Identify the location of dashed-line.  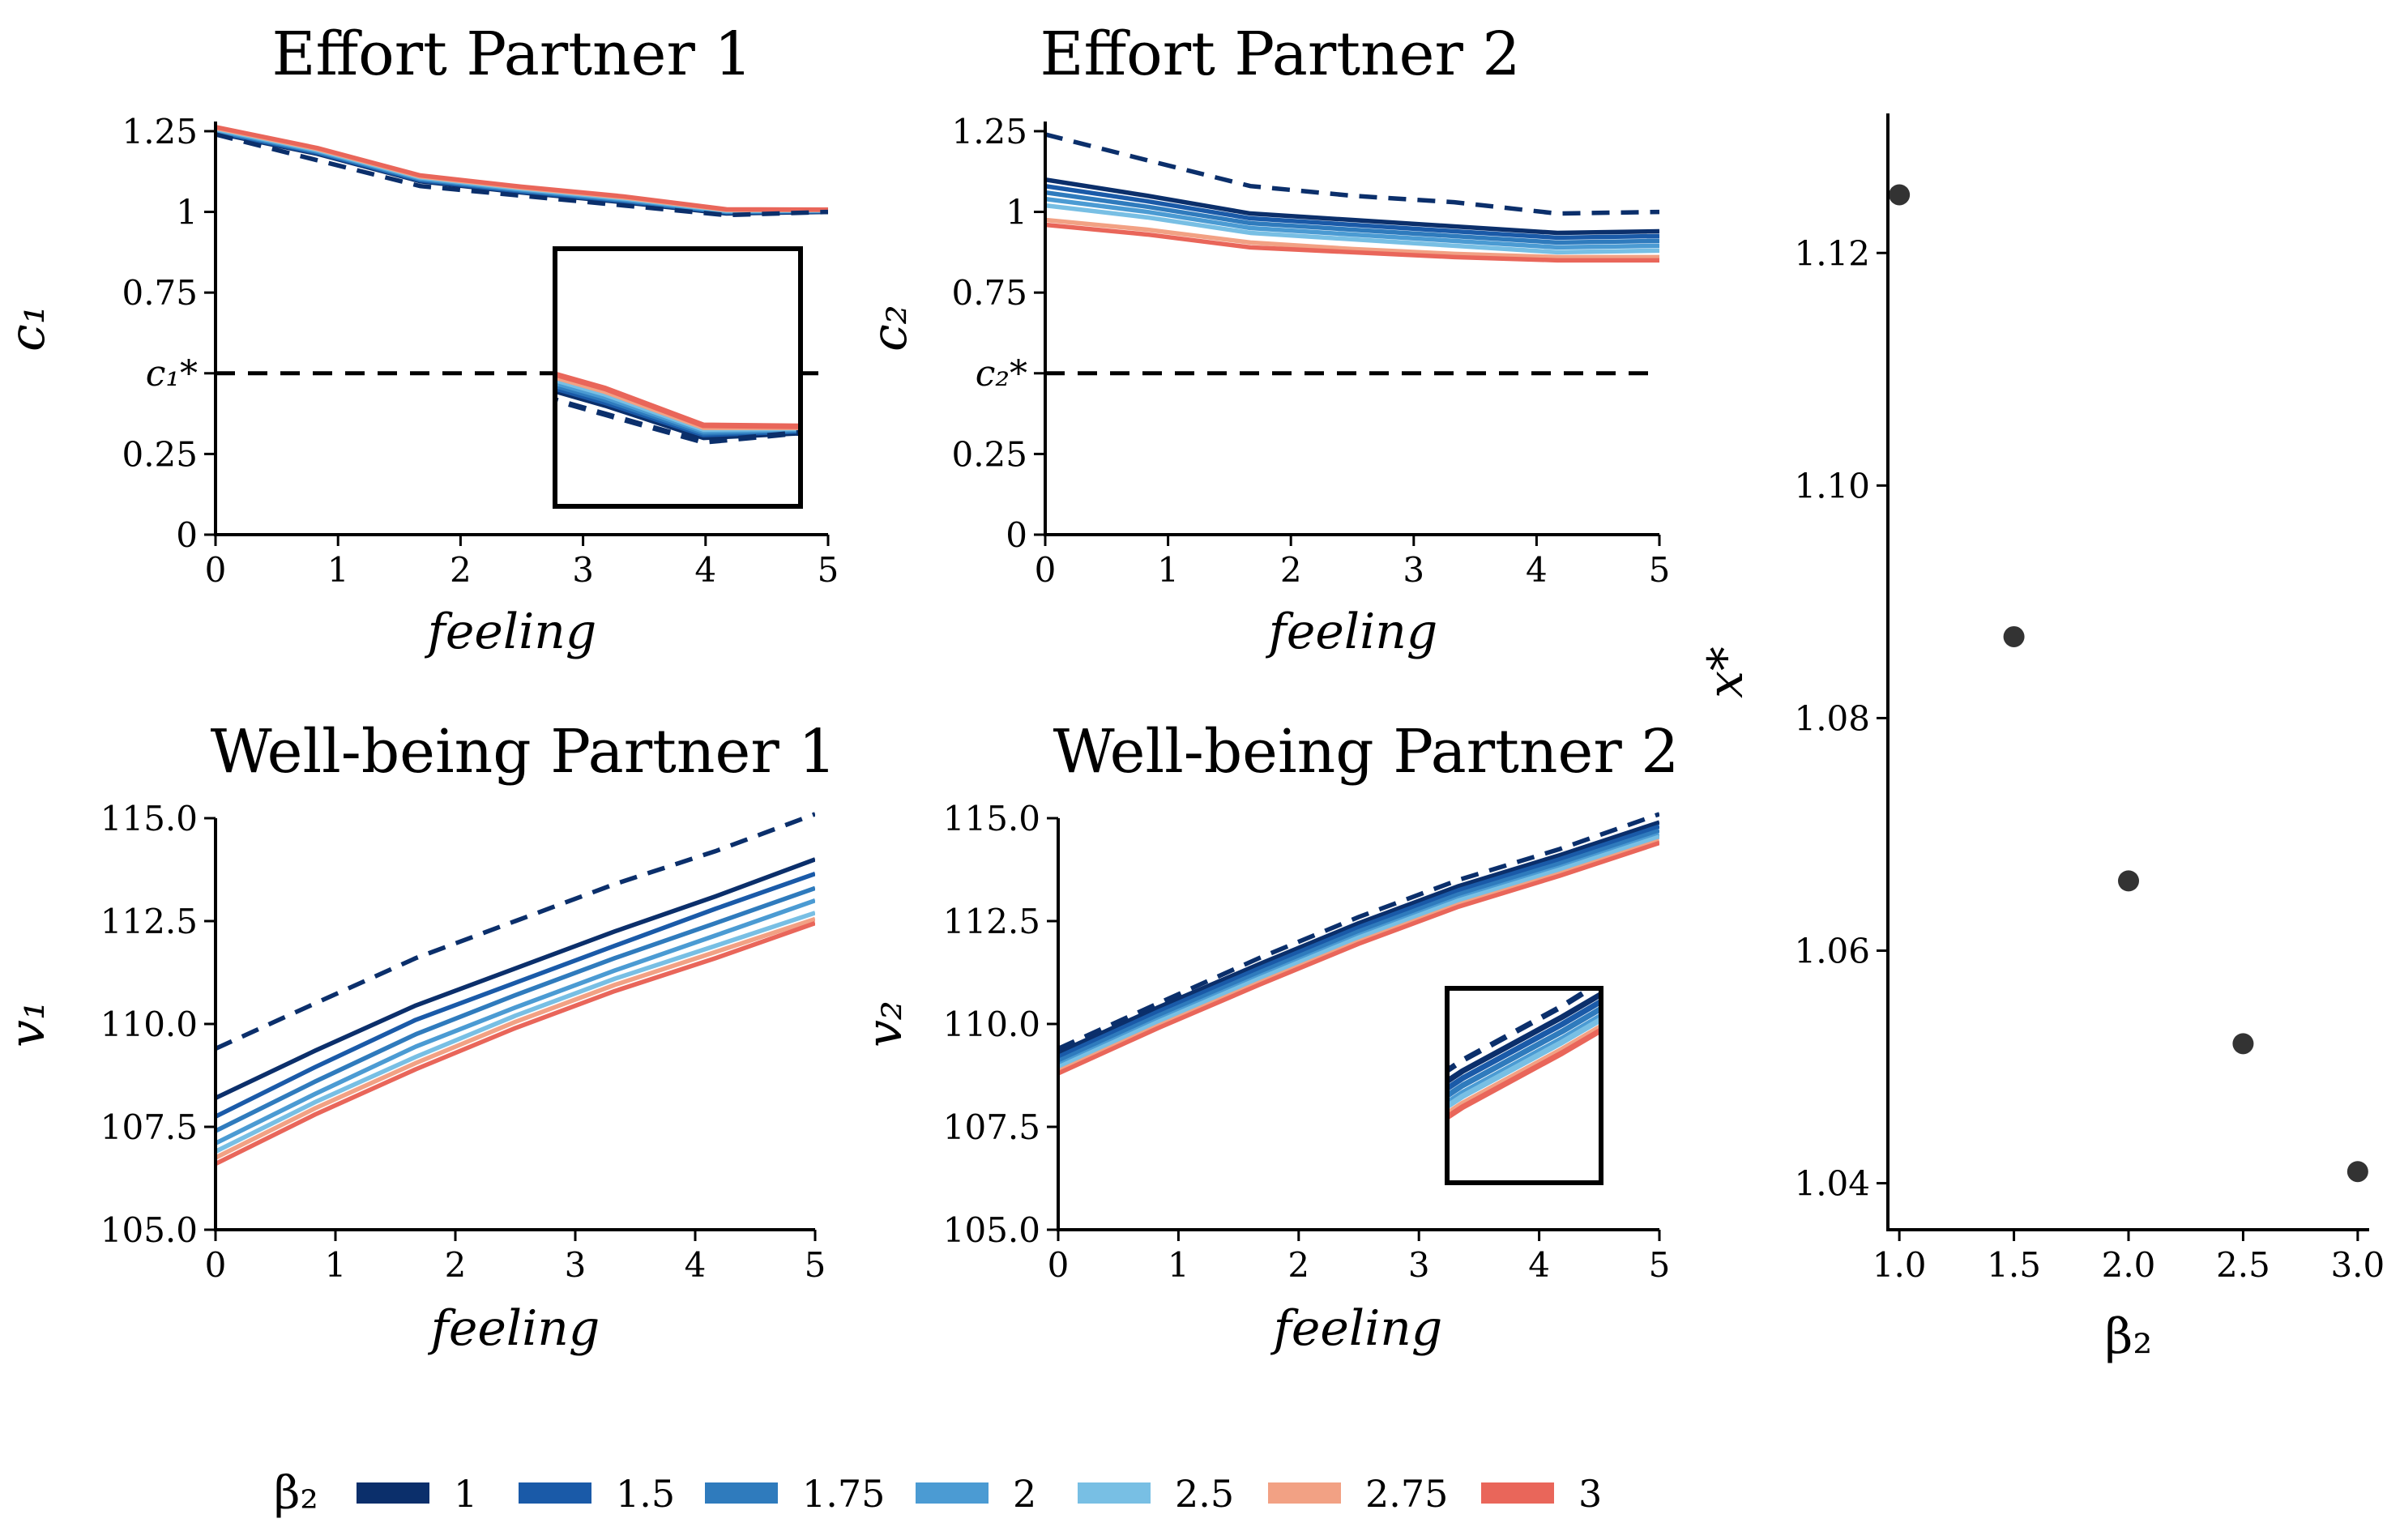
(522, 175).